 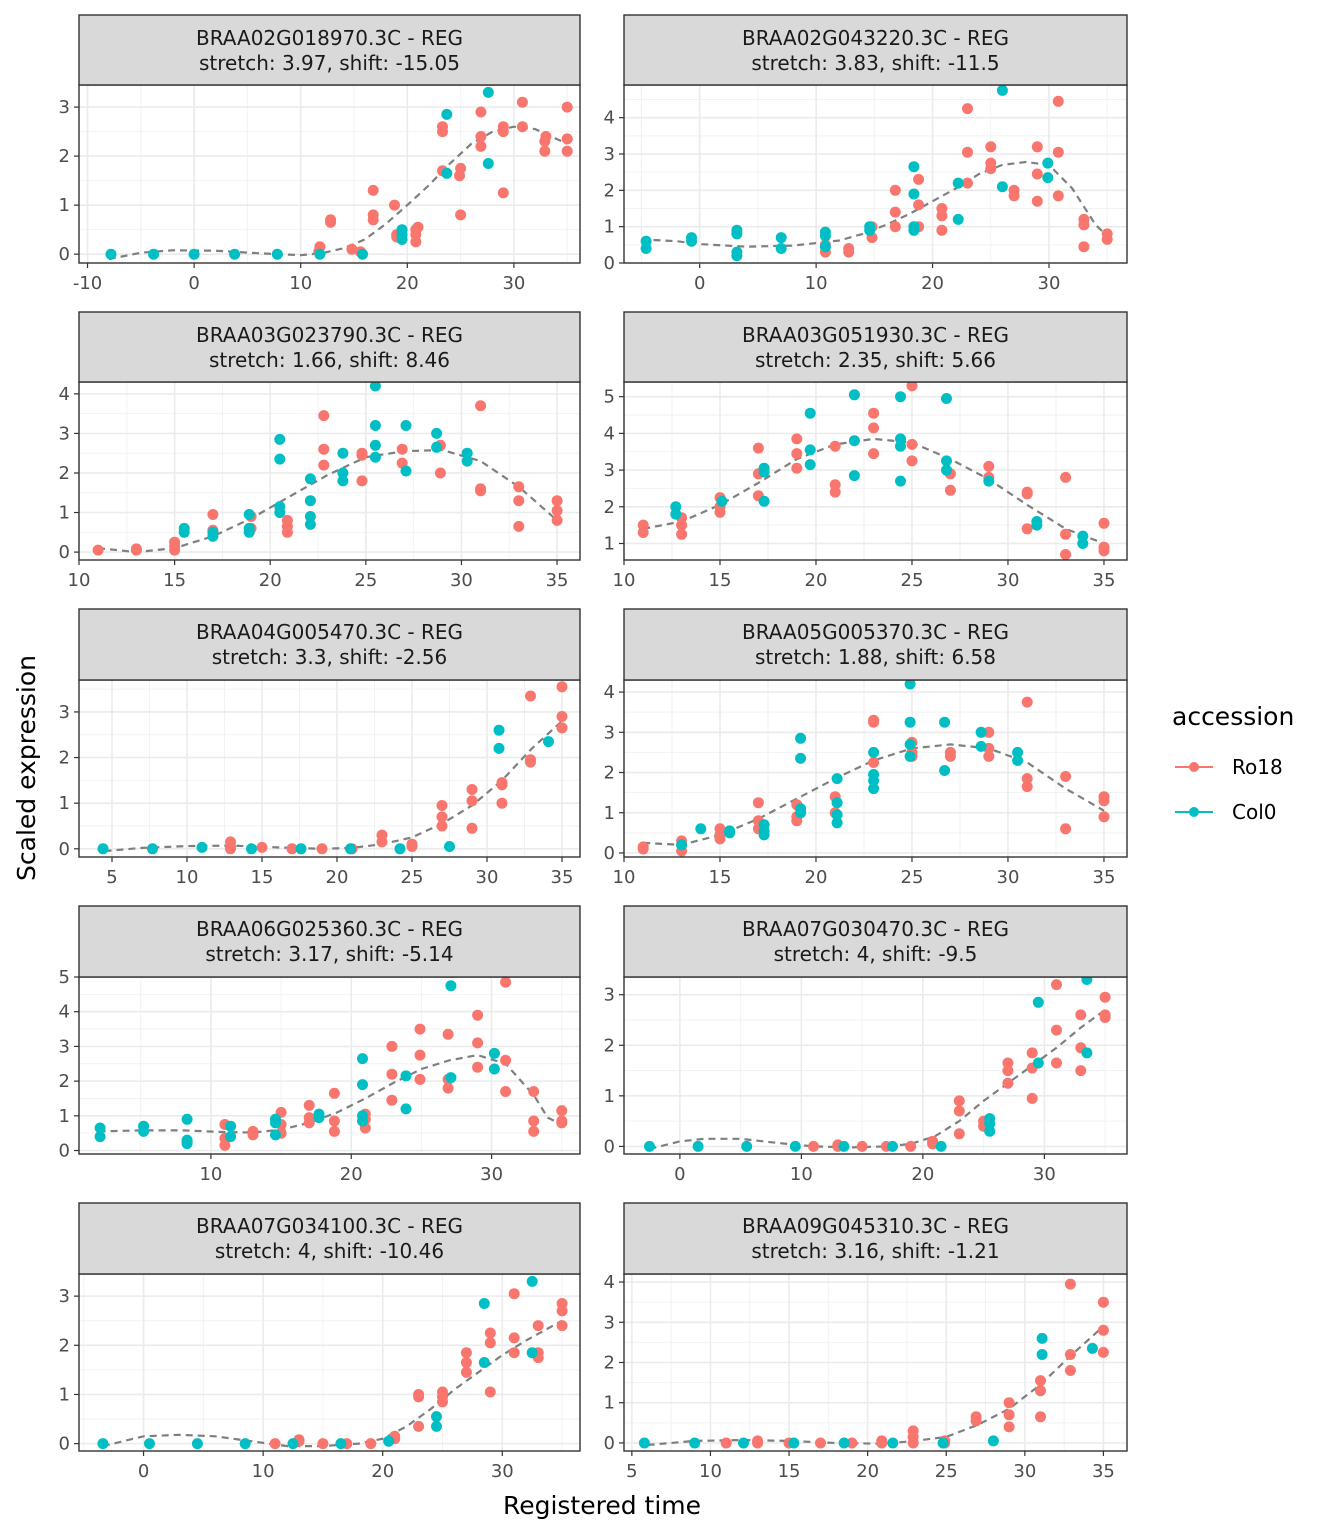 I want to click on y-tick-label: 5, so click(x=609, y=397).